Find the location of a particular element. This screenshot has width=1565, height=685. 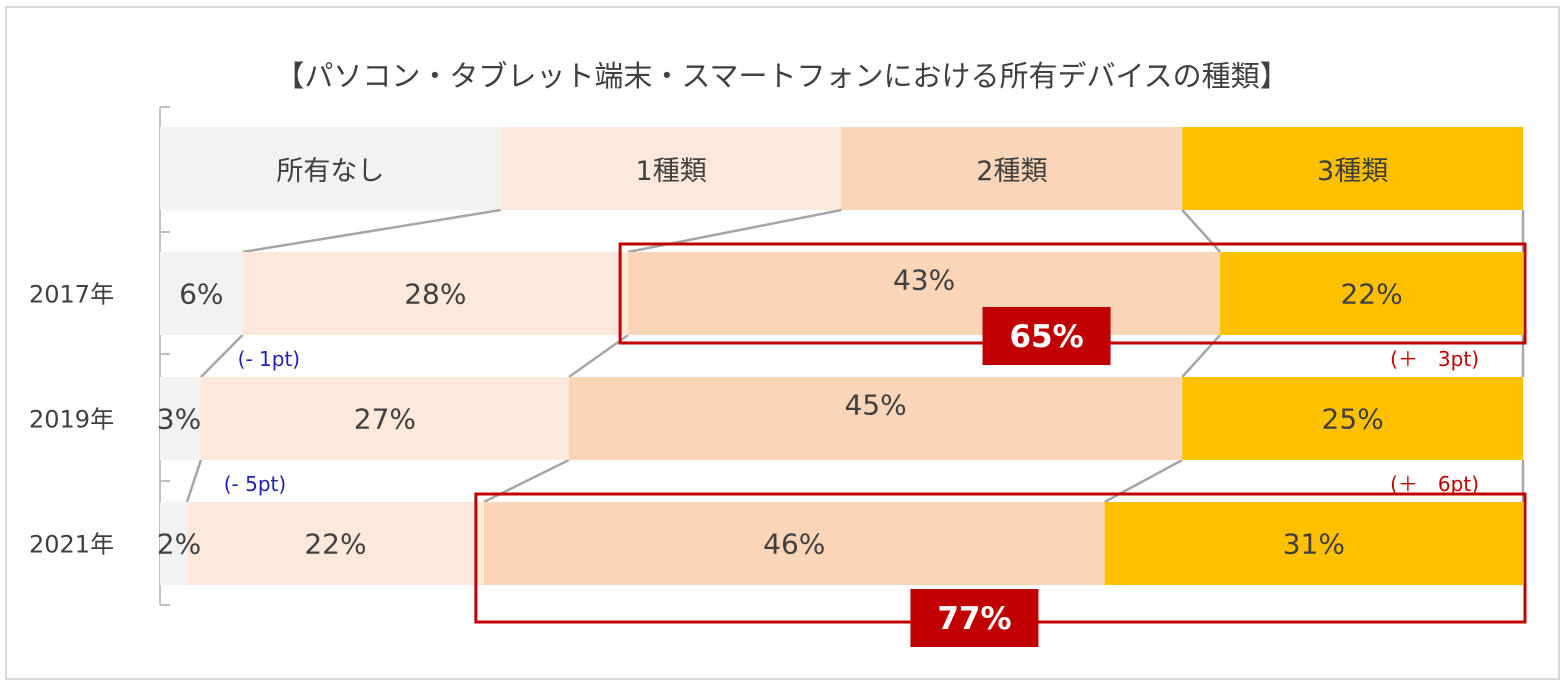

delta-annotation: (＋ 6pt) is located at coordinates (1434, 484).